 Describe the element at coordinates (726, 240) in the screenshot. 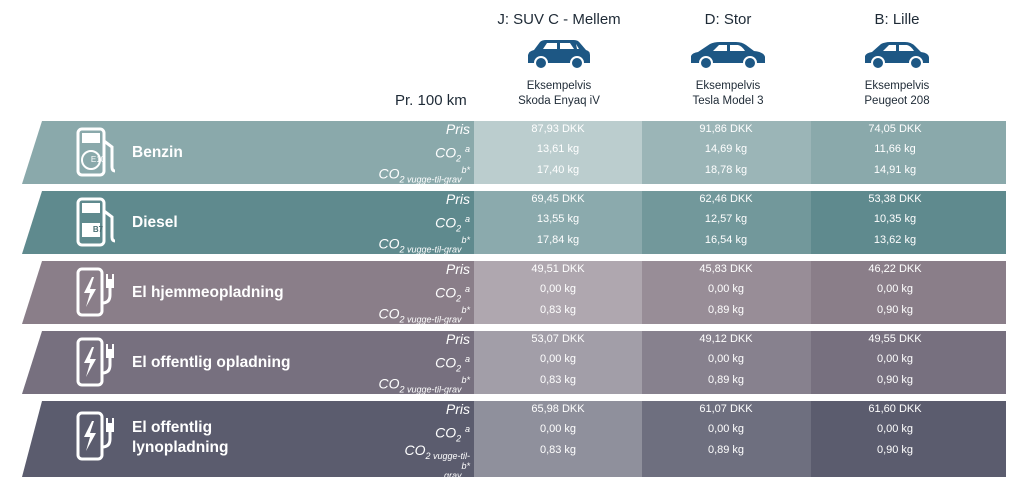

I see `co2-lifecycle-value: 16,54 kg` at that location.